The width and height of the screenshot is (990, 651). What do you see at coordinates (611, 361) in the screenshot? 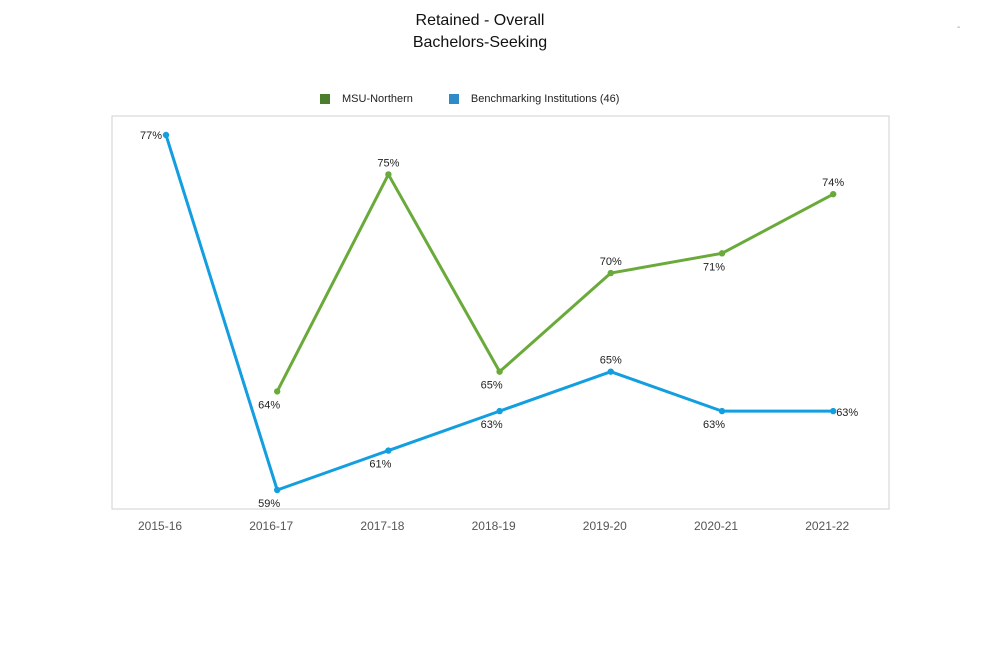
I see `data-label-benchmarking-institutions-2019-20: 65%` at bounding box center [611, 361].